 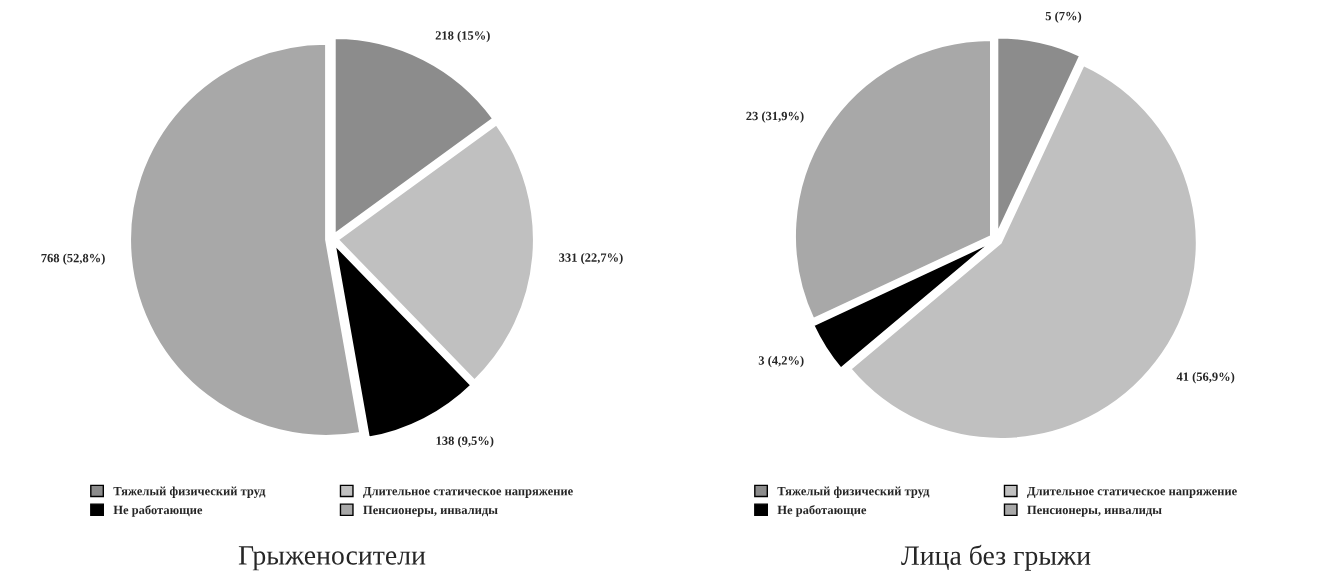 I want to click on data-label: 5 (7%), so click(x=1063, y=17).